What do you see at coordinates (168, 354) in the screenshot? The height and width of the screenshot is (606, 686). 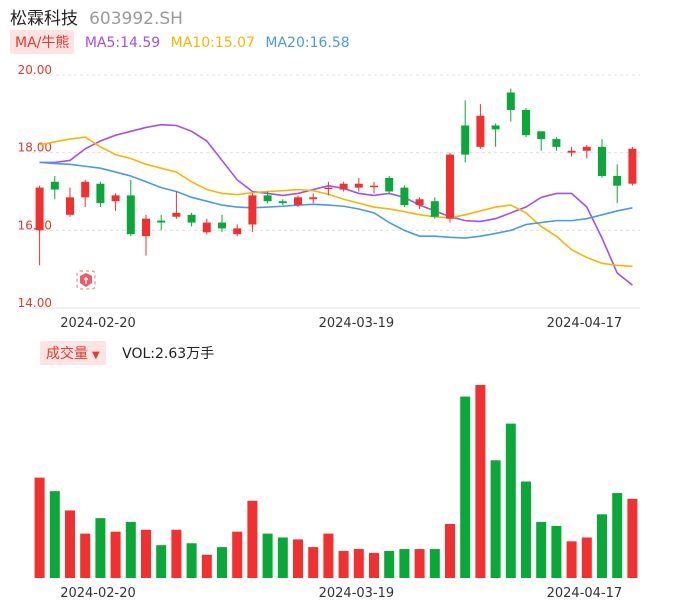 I see `volume-value-label: VOL:2.63万手` at bounding box center [168, 354].